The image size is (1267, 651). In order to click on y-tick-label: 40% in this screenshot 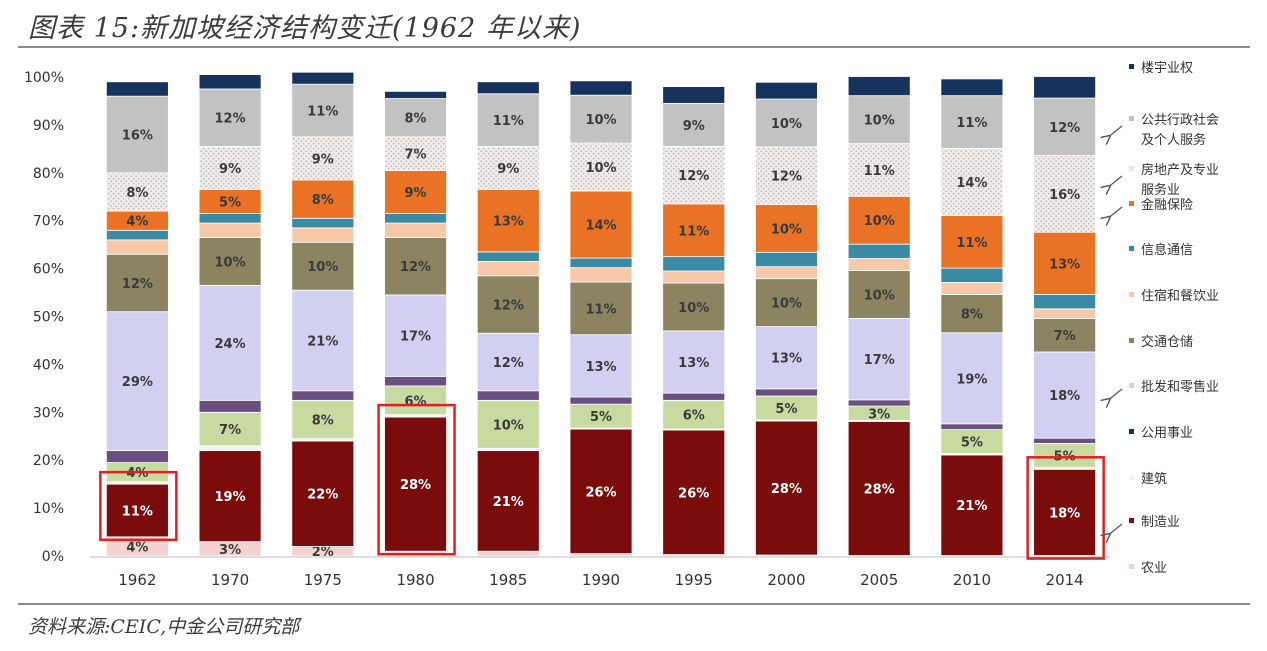, I will do `click(48, 365)`.